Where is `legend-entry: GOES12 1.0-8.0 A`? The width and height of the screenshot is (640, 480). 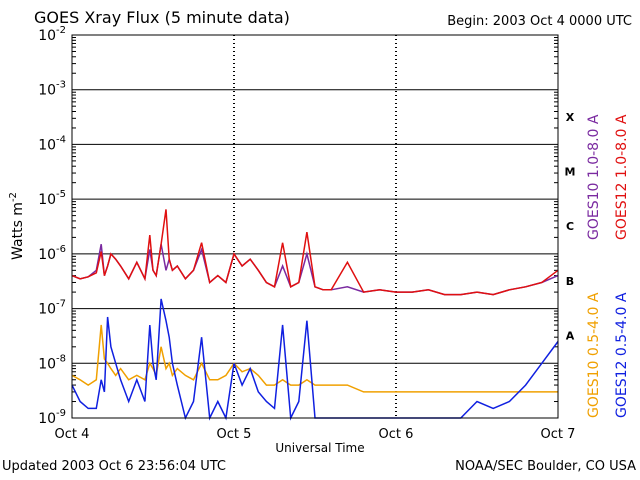
legend-entry: GOES12 1.0-8.0 A is located at coordinates (622, 177).